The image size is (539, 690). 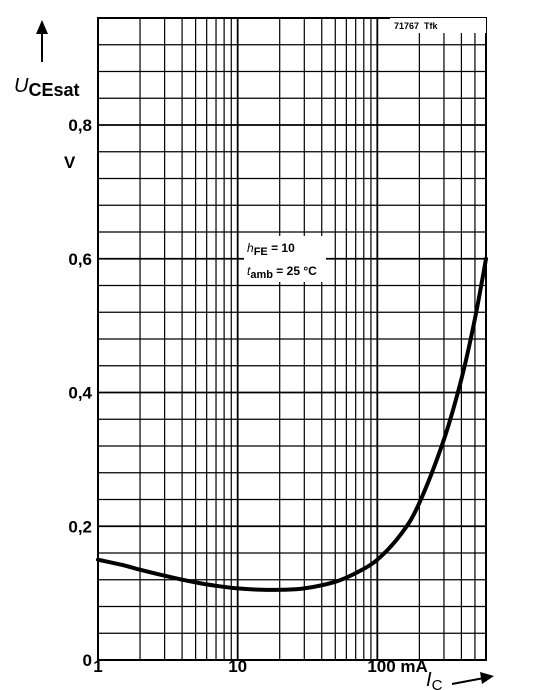 What do you see at coordinates (261, 252) in the screenshot?
I see `annotation-hfe-sub: FE` at bounding box center [261, 252].